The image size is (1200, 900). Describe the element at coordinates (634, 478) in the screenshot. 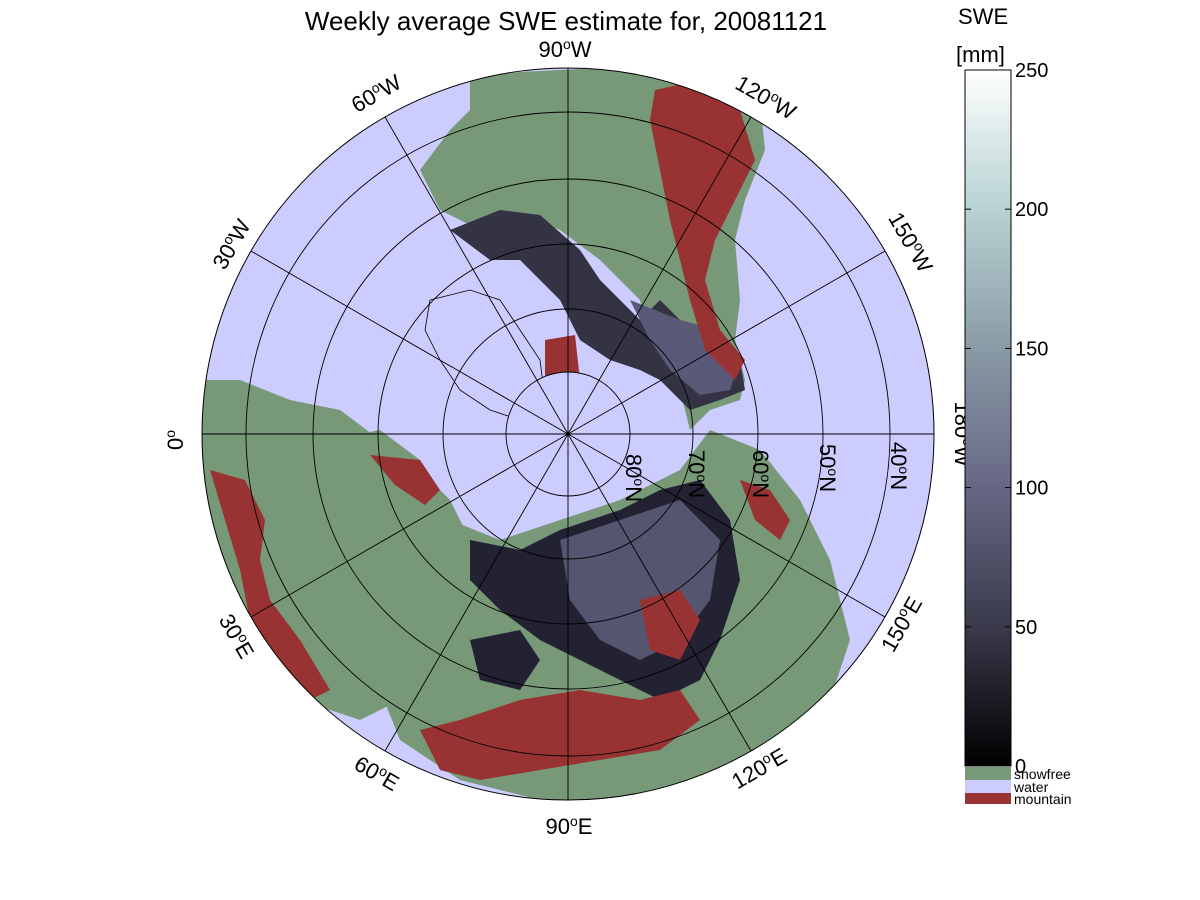

I see `lat-label-80n: 80oN` at that location.